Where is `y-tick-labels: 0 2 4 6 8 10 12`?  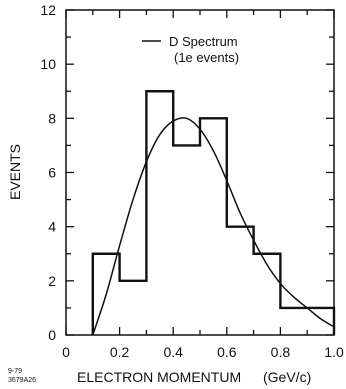 y-tick-labels: 0 2 4 6 8 10 12 is located at coordinates (48, 172).